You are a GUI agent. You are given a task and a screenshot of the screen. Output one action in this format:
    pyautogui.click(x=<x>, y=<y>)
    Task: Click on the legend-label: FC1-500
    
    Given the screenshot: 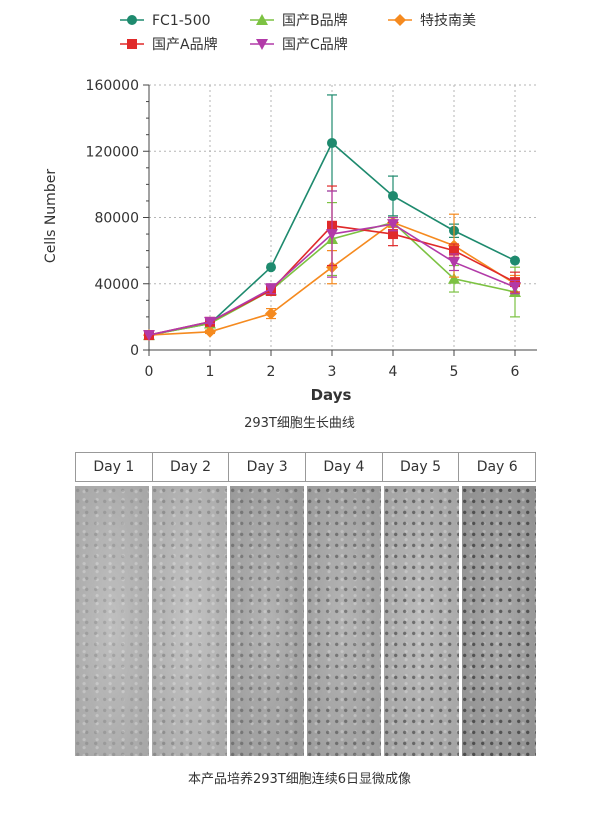 What is the action you would take?
    pyautogui.click(x=181, y=21)
    